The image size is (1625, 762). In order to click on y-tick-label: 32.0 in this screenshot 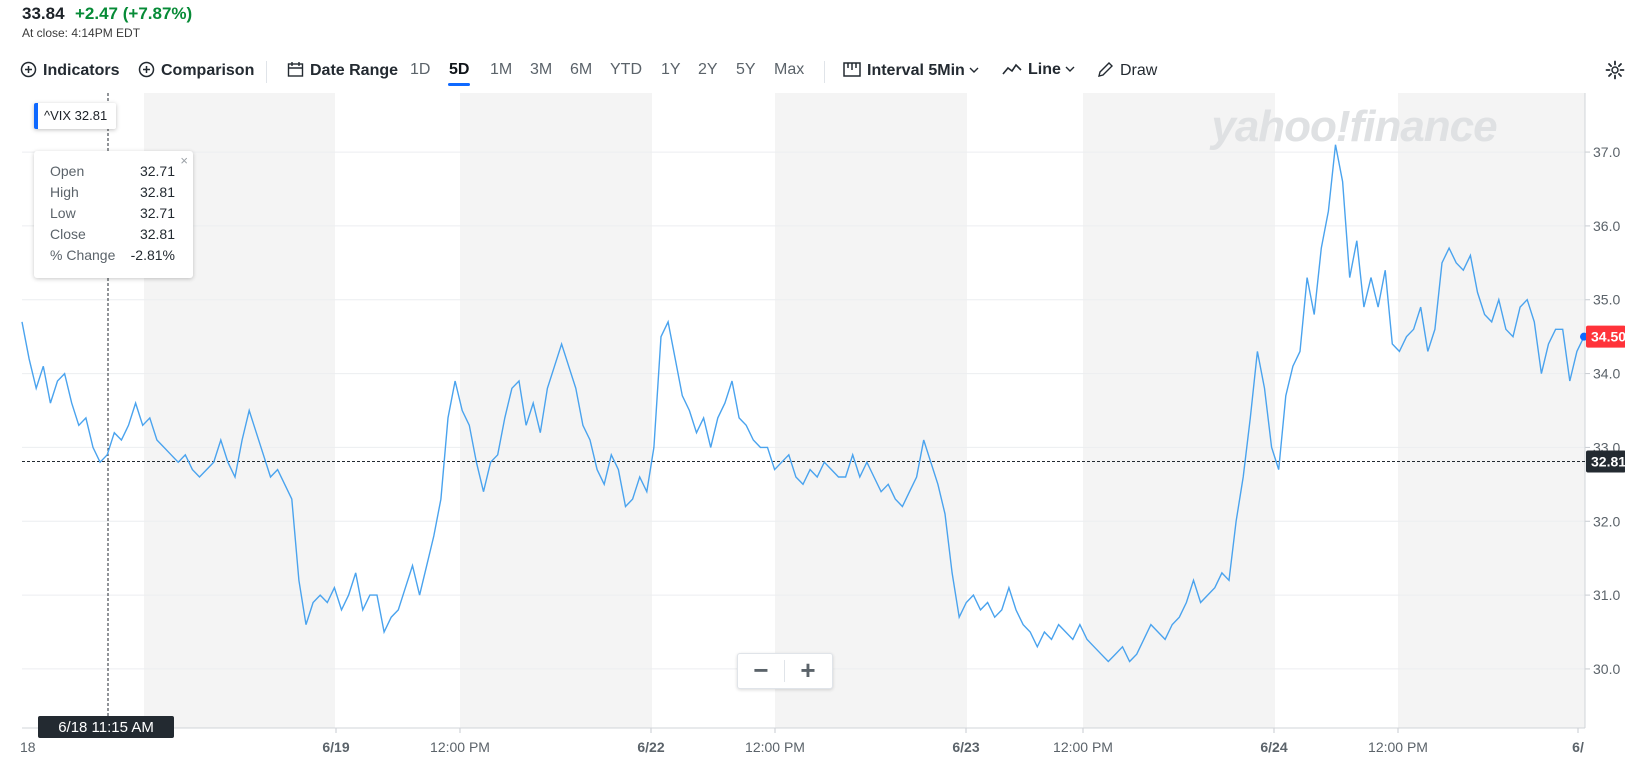, I will do `click(1606, 521)`.